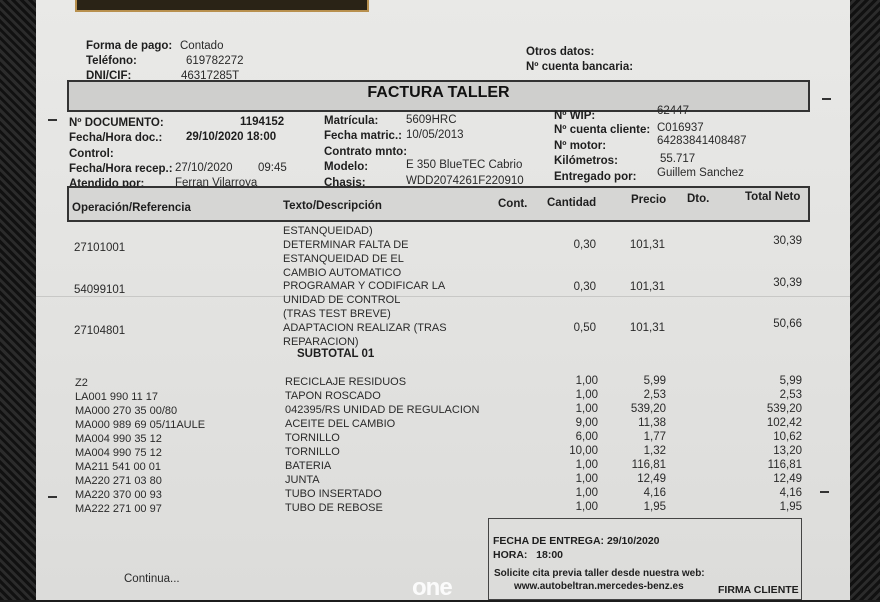  Describe the element at coordinates (312, 438) in the screenshot. I see `part-desc: TORNILLO` at that location.